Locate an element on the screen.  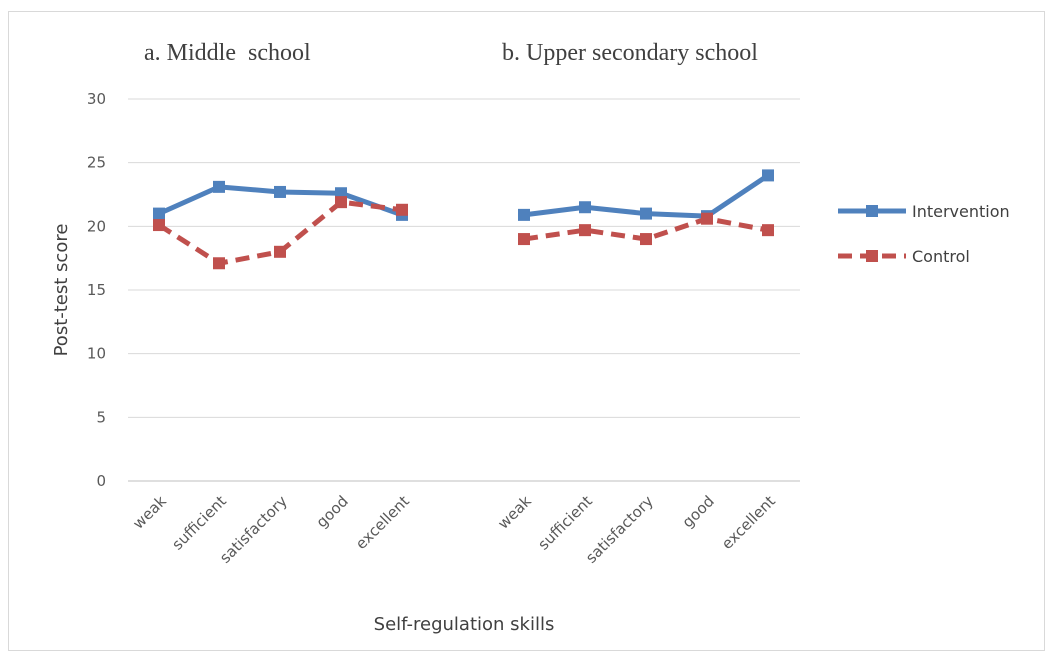
y-tick-label-10: 10 is located at coordinates (96, 354).